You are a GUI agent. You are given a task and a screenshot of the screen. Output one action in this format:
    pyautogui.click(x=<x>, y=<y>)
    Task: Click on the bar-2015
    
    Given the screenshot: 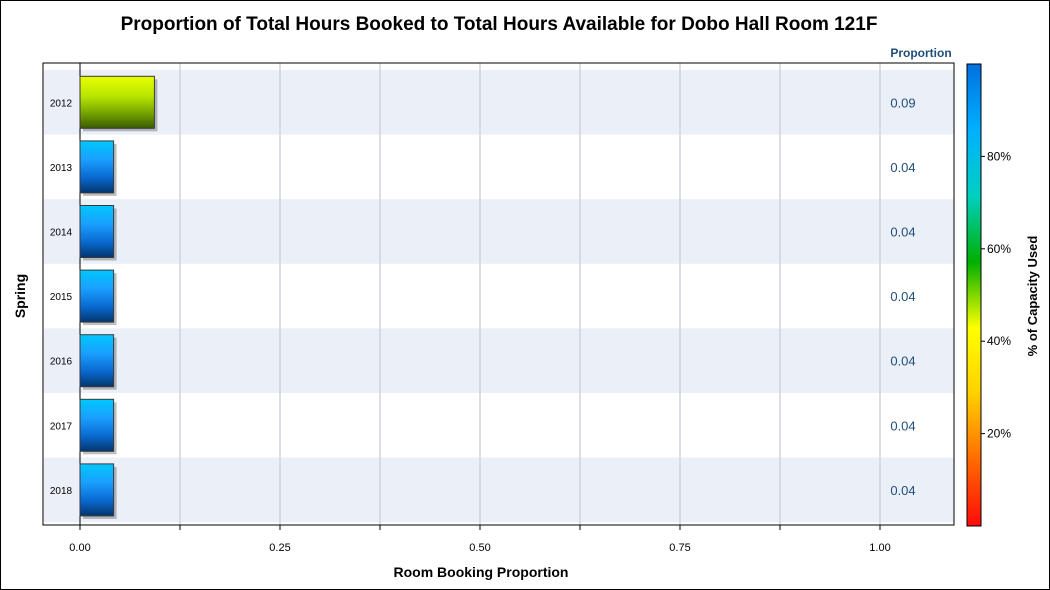 What is the action you would take?
    pyautogui.click(x=97, y=296)
    